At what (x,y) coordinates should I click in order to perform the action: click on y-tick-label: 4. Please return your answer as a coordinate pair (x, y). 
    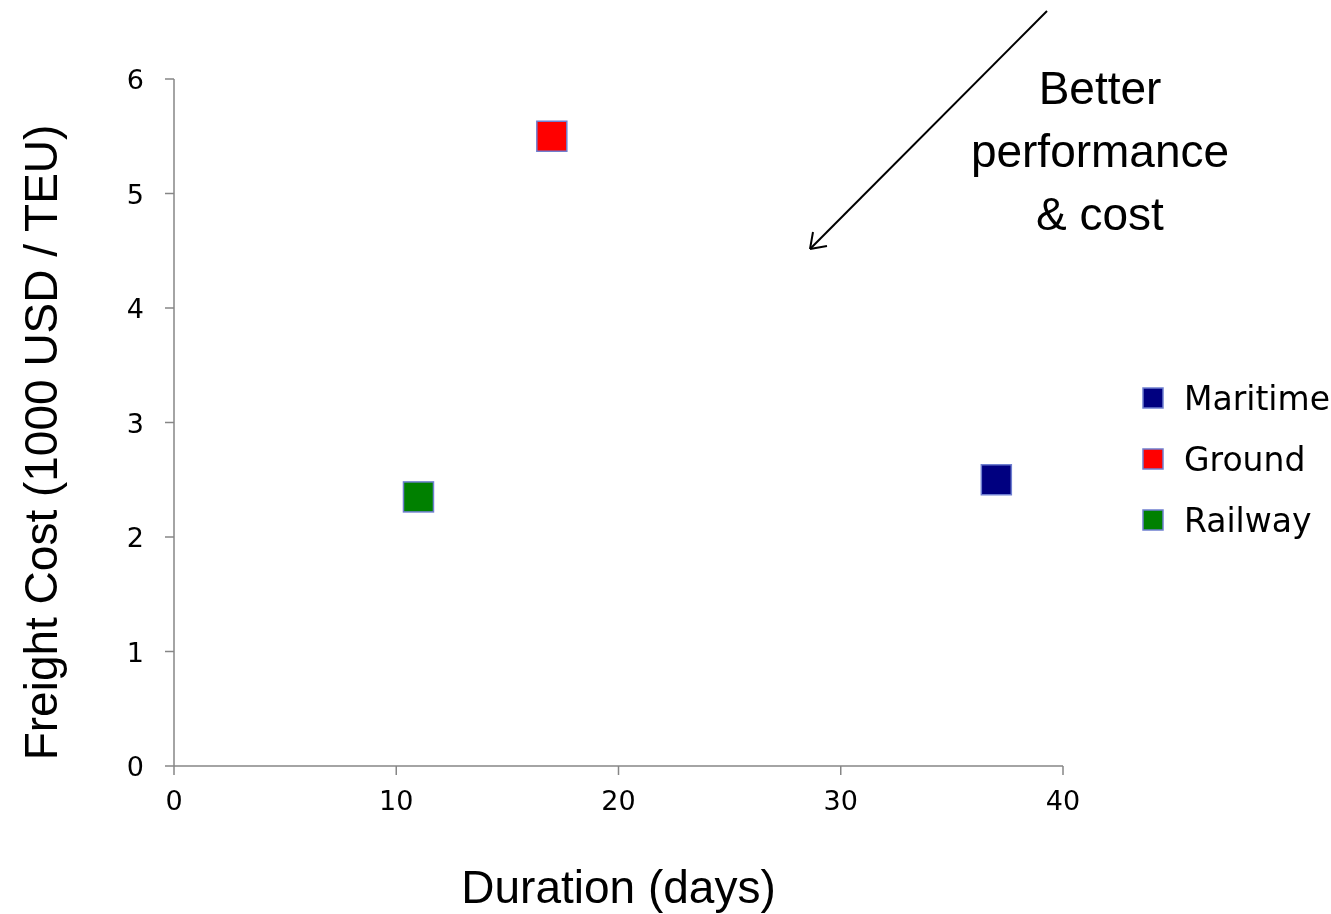
    Looking at the image, I should click on (135, 308).